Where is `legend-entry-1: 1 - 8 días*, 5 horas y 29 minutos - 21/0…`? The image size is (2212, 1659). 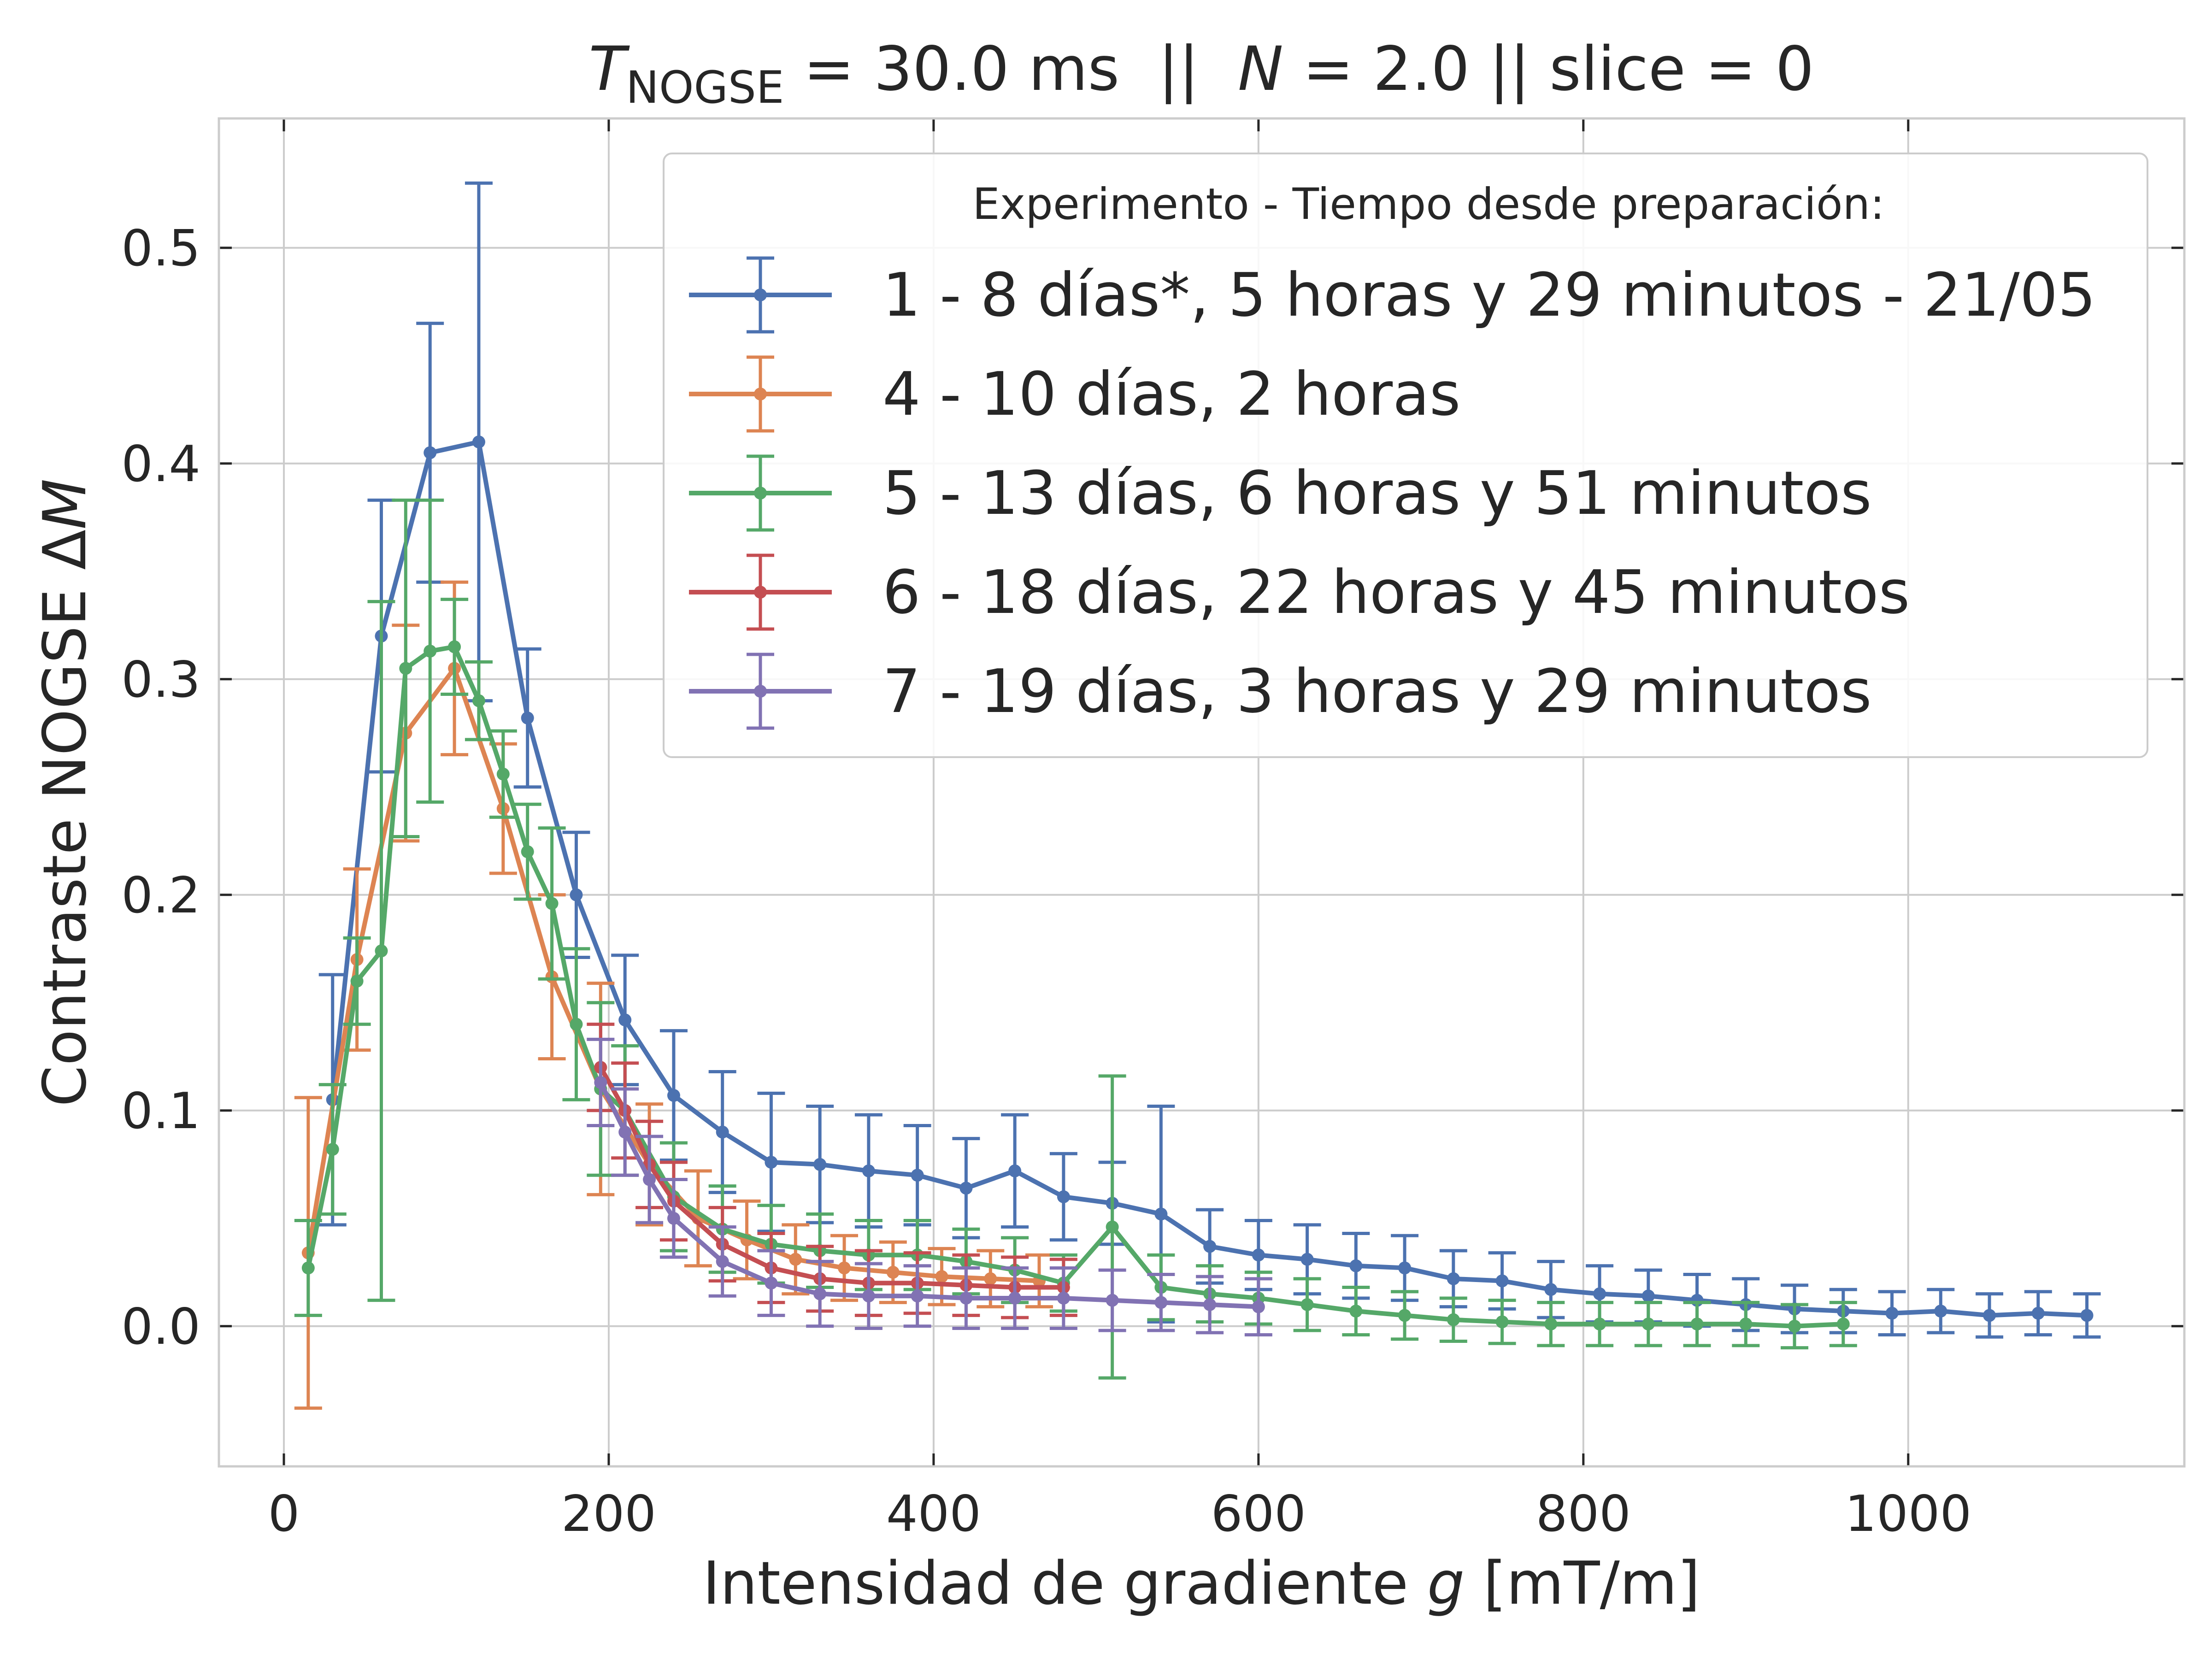 legend-entry-1: 1 - 8 días*, 5 horas y 29 minutos - 21/0… is located at coordinates (1392, 295).